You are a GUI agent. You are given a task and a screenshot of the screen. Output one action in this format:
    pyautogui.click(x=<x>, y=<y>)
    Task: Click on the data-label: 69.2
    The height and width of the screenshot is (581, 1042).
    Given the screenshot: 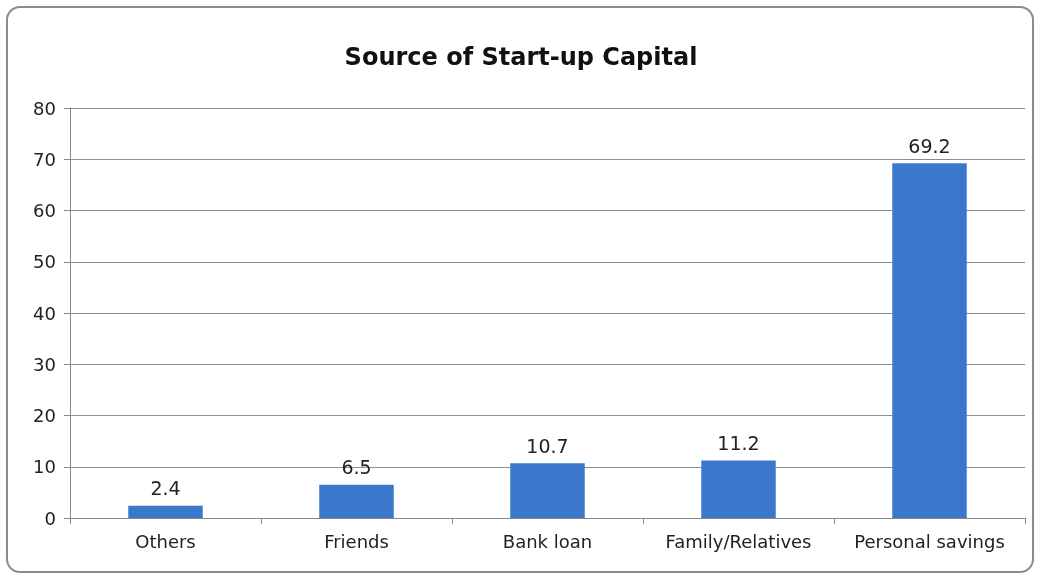 What is the action you would take?
    pyautogui.click(x=929, y=145)
    